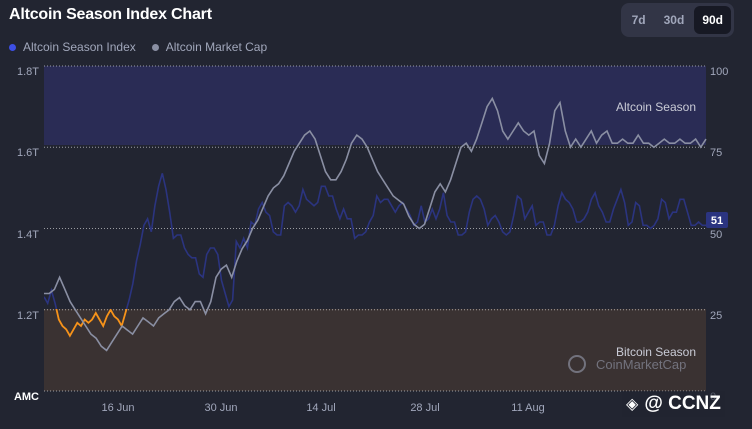 The height and width of the screenshot is (429, 752). What do you see at coordinates (424, 408) in the screenshot?
I see `x-tick-label: 28 Jul` at bounding box center [424, 408].